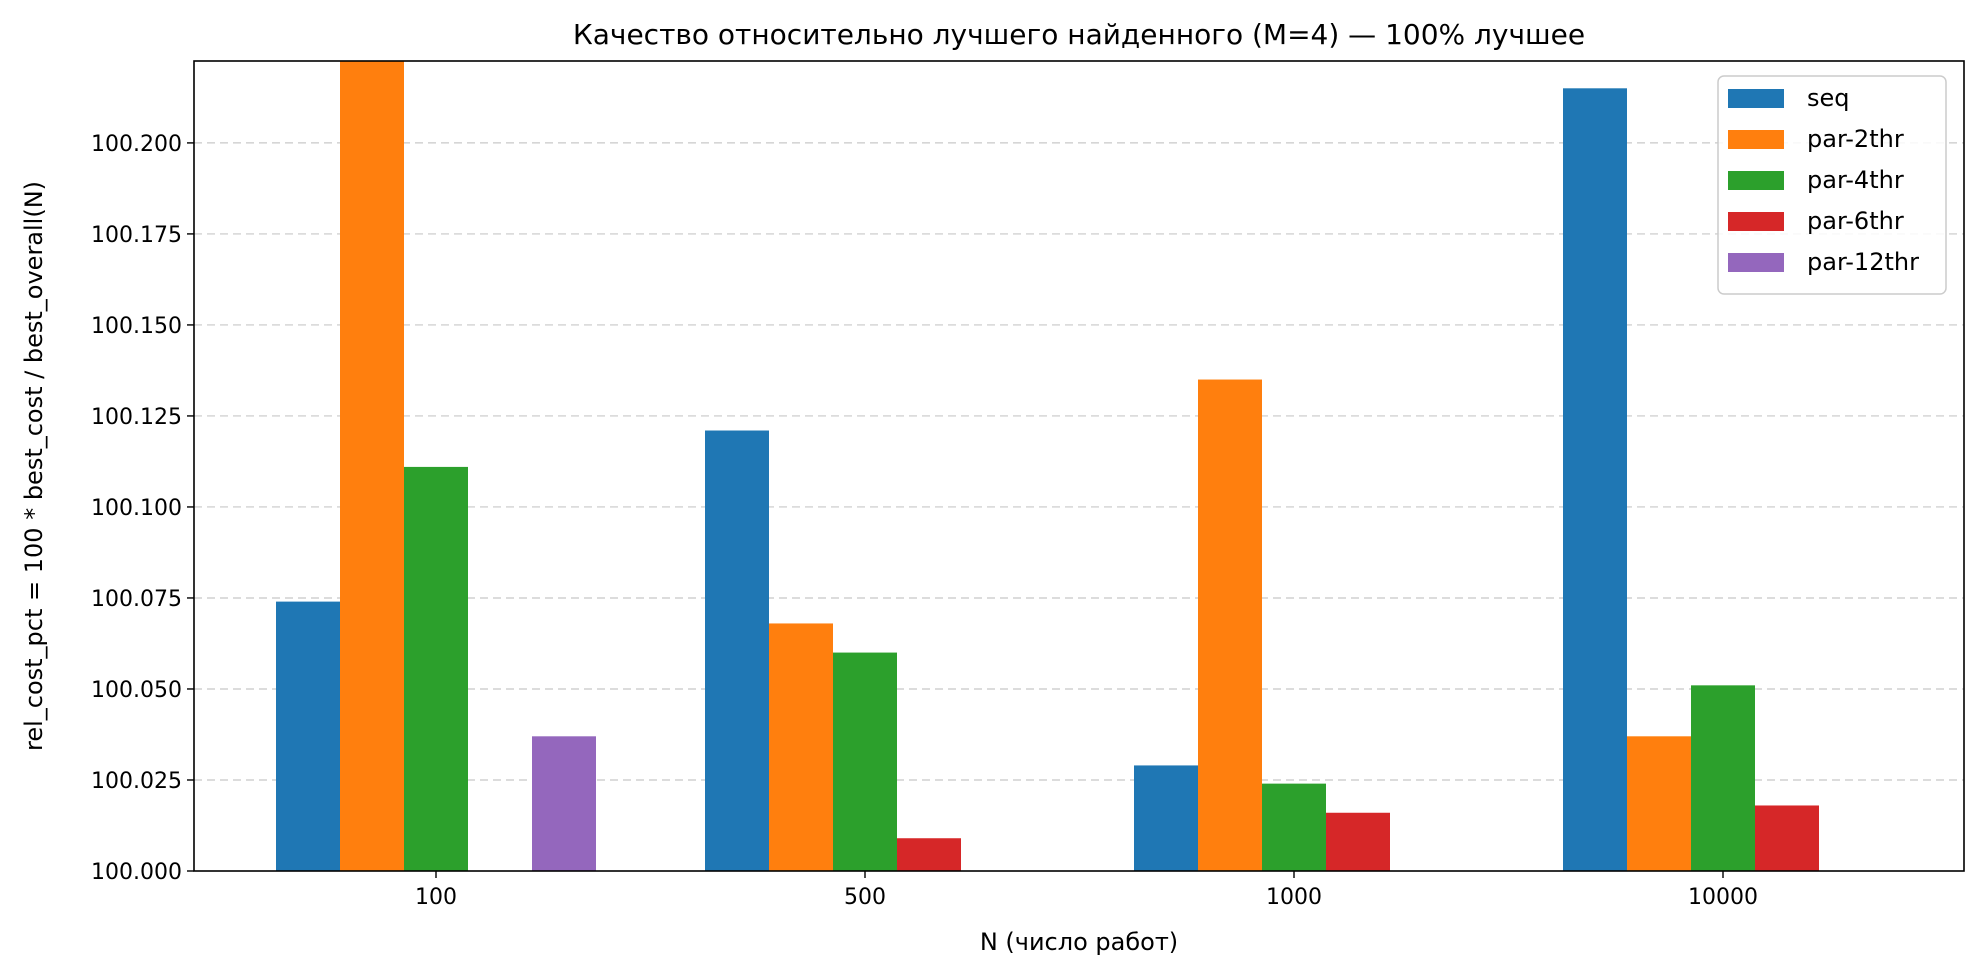  I want to click on x-tick-label: 1000, so click(1294, 897).